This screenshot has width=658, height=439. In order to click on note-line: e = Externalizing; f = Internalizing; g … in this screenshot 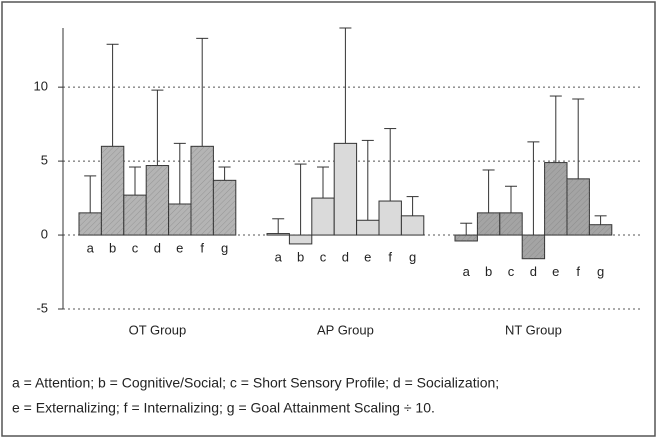, I will do `click(223, 408)`.